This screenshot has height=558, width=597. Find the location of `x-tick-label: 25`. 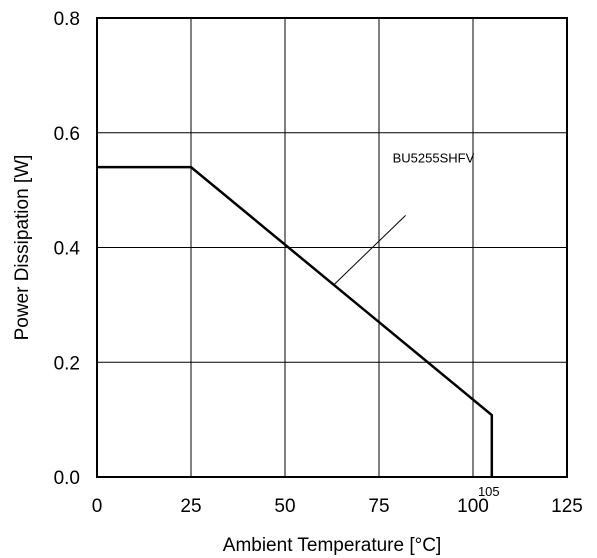

x-tick-label: 25 is located at coordinates (190, 506).